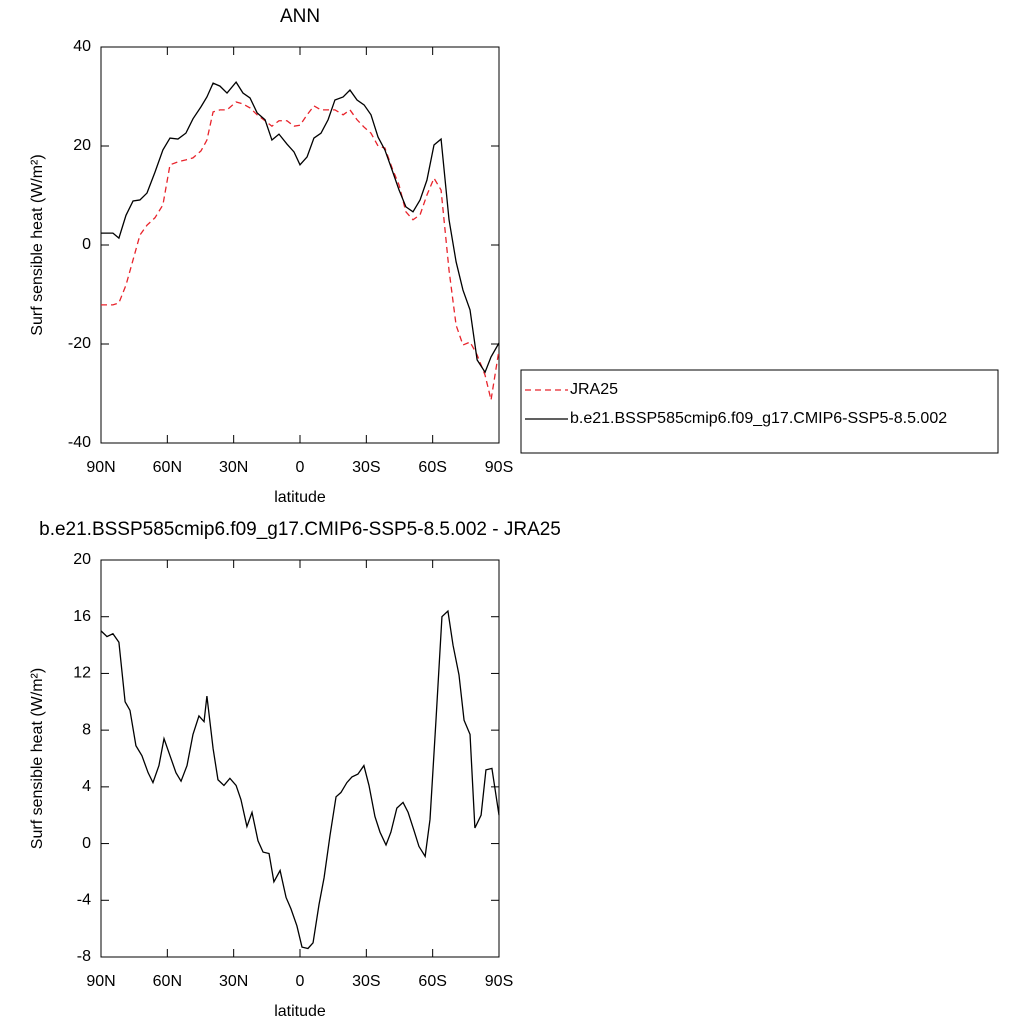 This screenshot has height=1024, width=1024. What do you see at coordinates (594, 389) in the screenshot?
I see `legend-label: JRA25` at bounding box center [594, 389].